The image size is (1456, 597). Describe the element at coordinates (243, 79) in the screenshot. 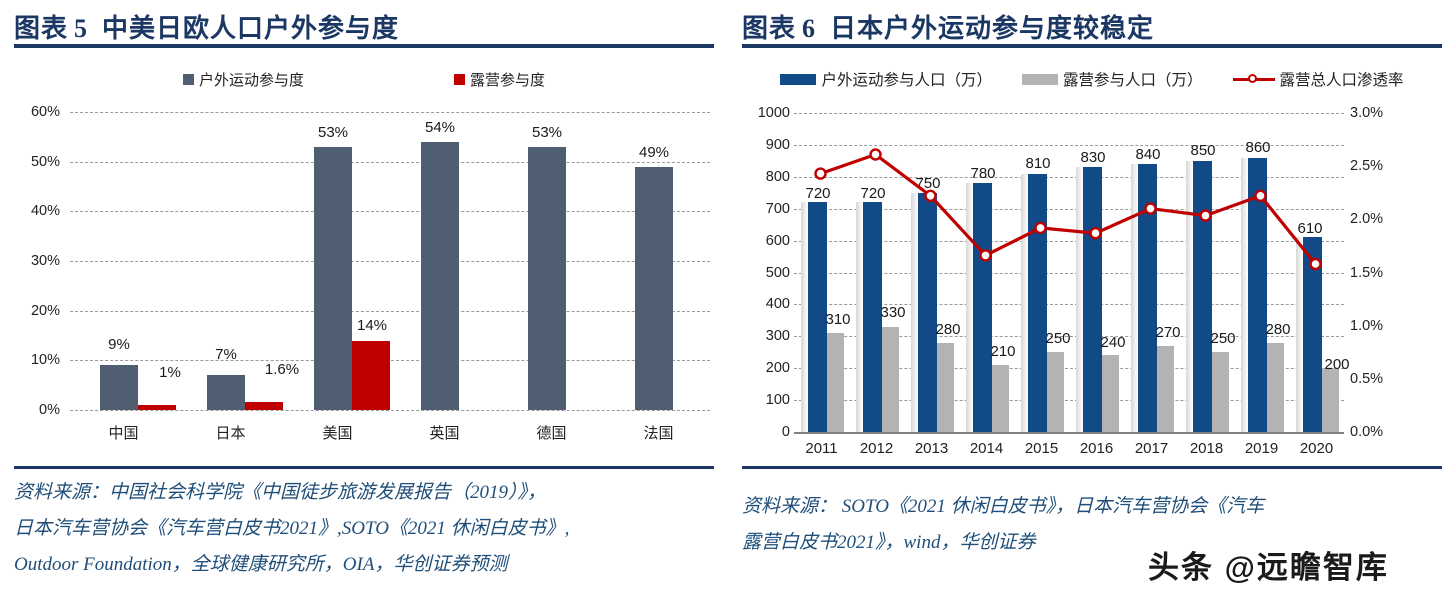

I see `legend-item-outdoor-participation: 户外运动参与度` at that location.